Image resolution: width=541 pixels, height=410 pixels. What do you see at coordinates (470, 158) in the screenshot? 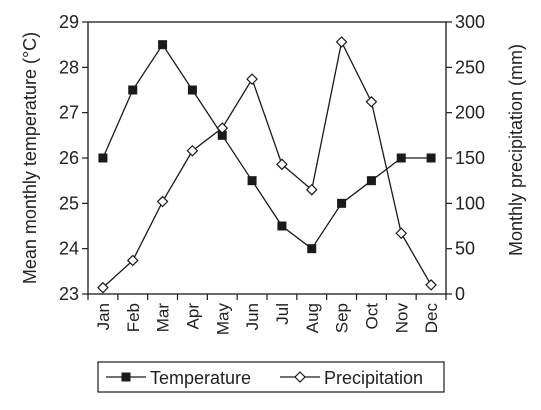
I see `right-tick-label: 150` at bounding box center [470, 158].